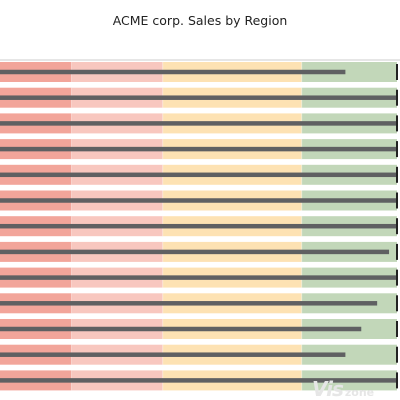  What do you see at coordinates (328, 388) in the screenshot?
I see `watermark-text-primary: Vis` at bounding box center [328, 388].